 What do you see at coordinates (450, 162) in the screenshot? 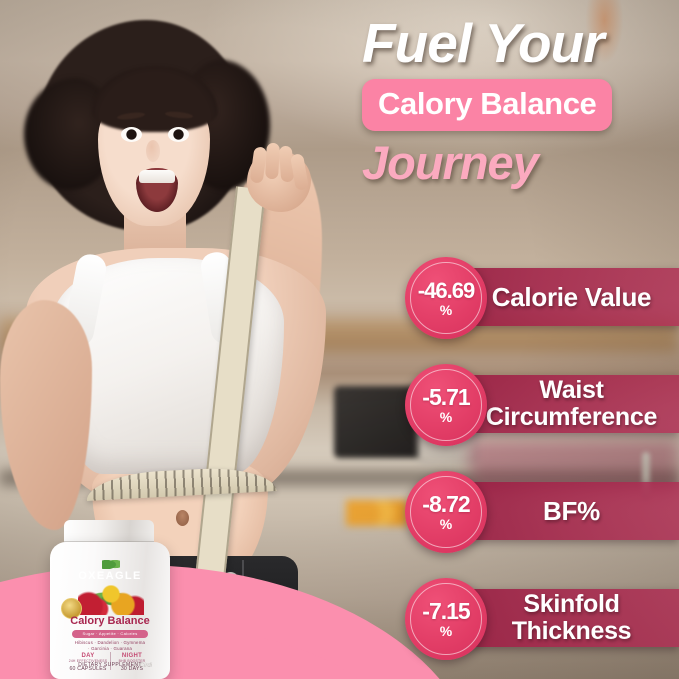
I see `headline-line-3: Journey` at bounding box center [450, 162].